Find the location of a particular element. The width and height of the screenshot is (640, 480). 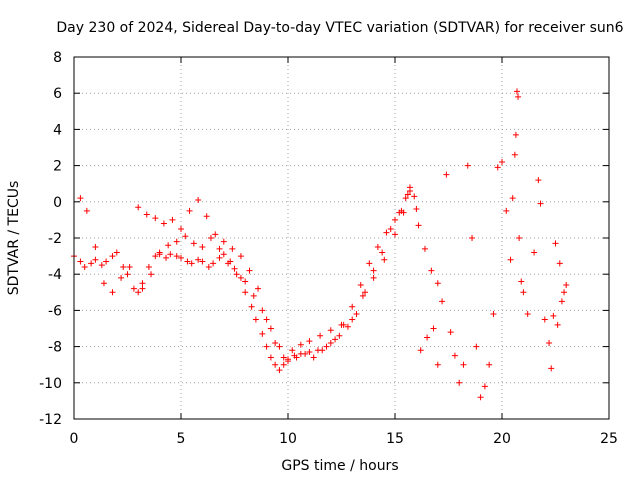

y-tick-label: 8 is located at coordinates (57, 58).